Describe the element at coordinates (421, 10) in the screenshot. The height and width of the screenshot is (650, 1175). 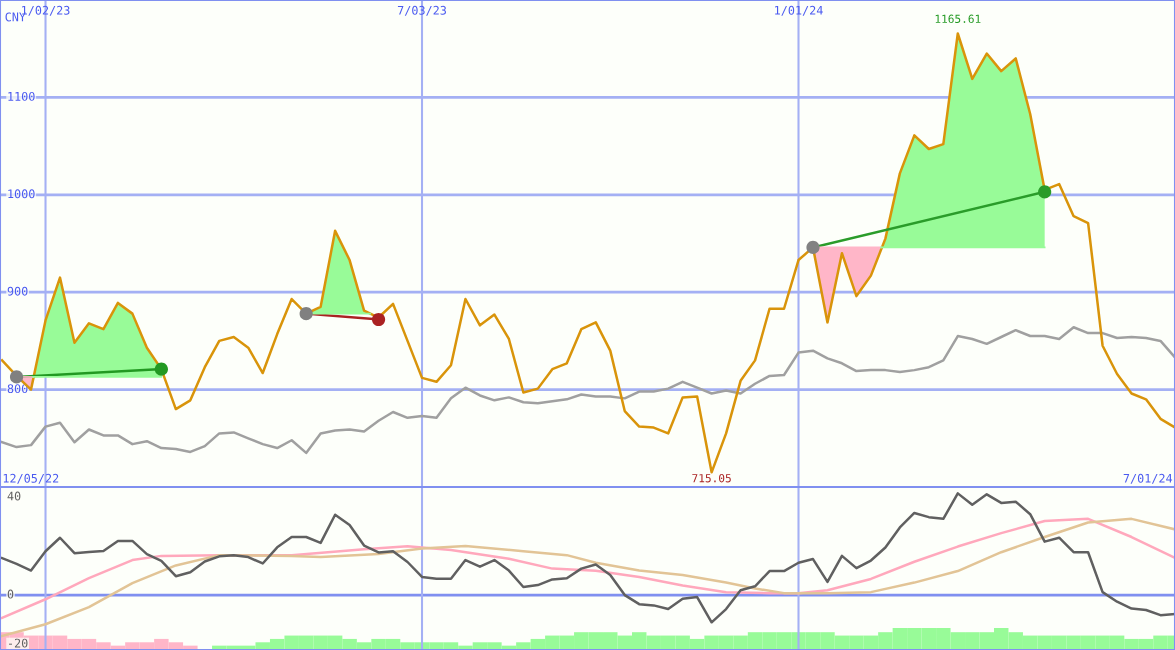
I see `x-tick-label: 7/03/23` at that location.